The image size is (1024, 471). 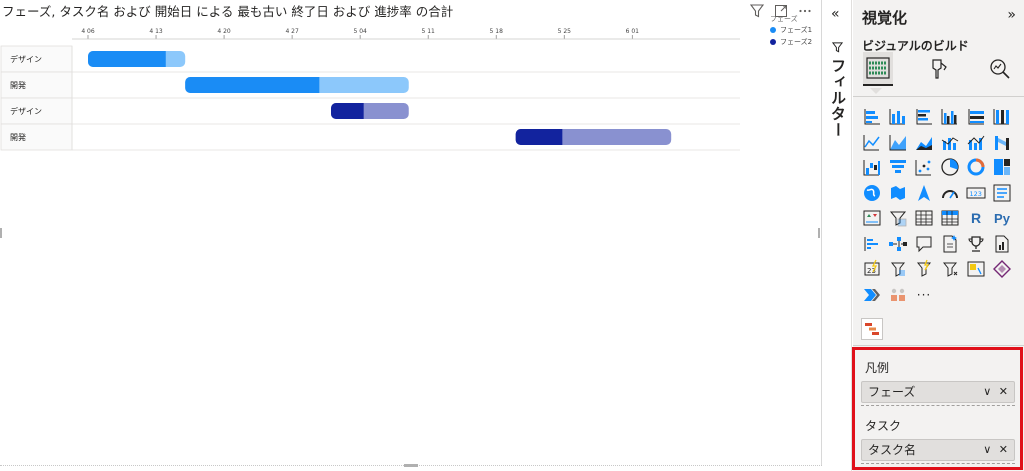 I want to click on legend-item-phase2: フェーズ2, so click(x=791, y=42).